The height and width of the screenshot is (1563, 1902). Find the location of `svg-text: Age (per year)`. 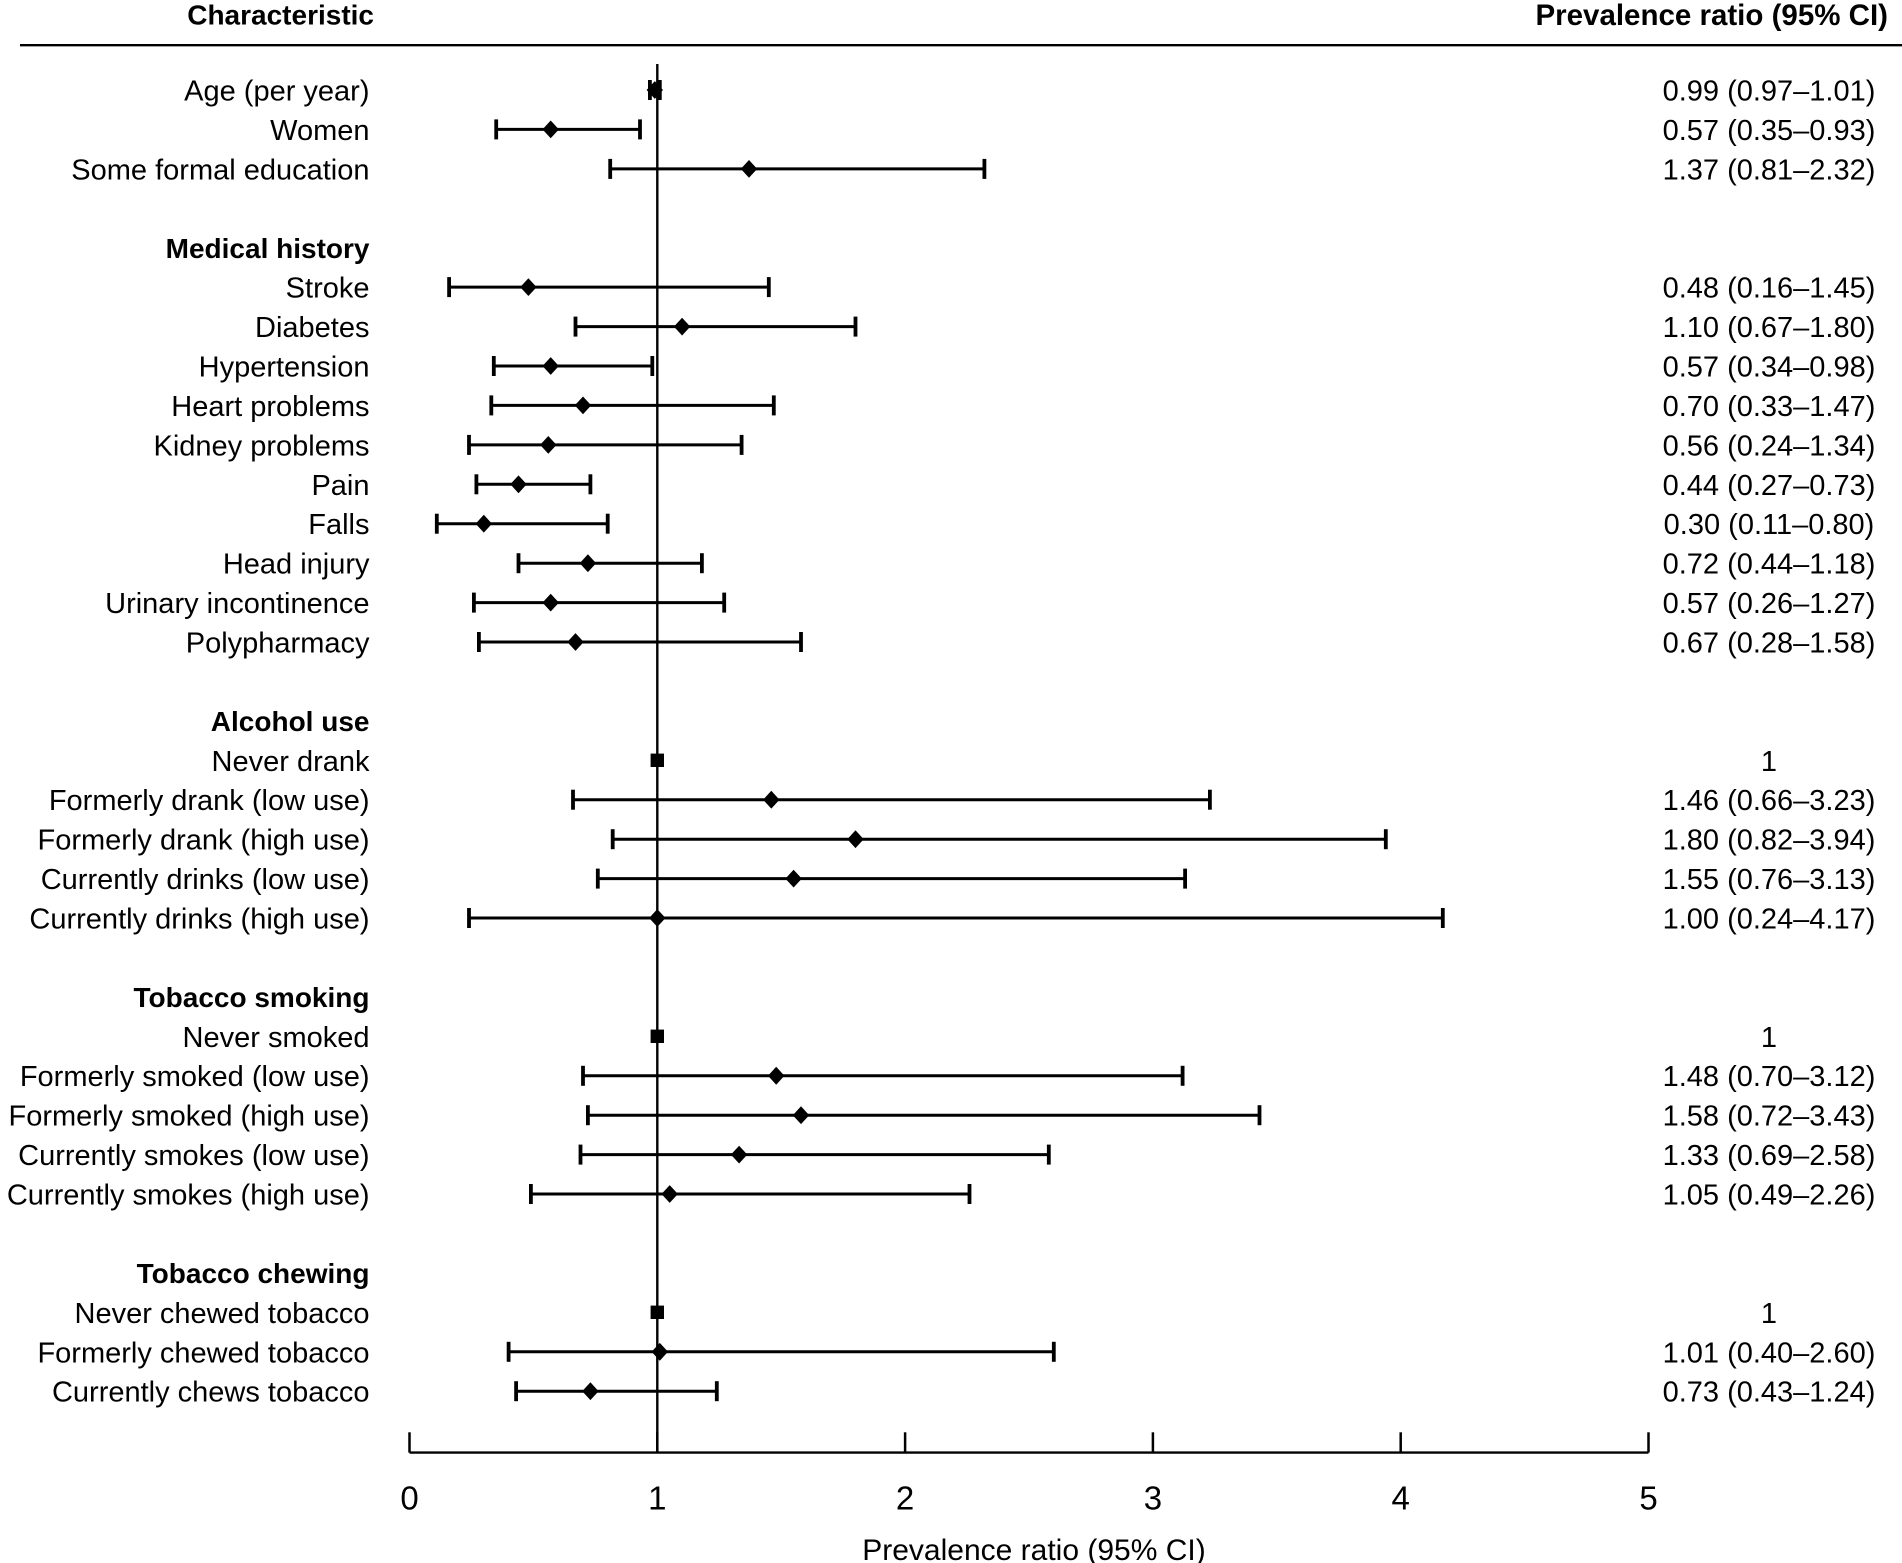

svg-text: Age (per year) is located at coordinates (276, 92).